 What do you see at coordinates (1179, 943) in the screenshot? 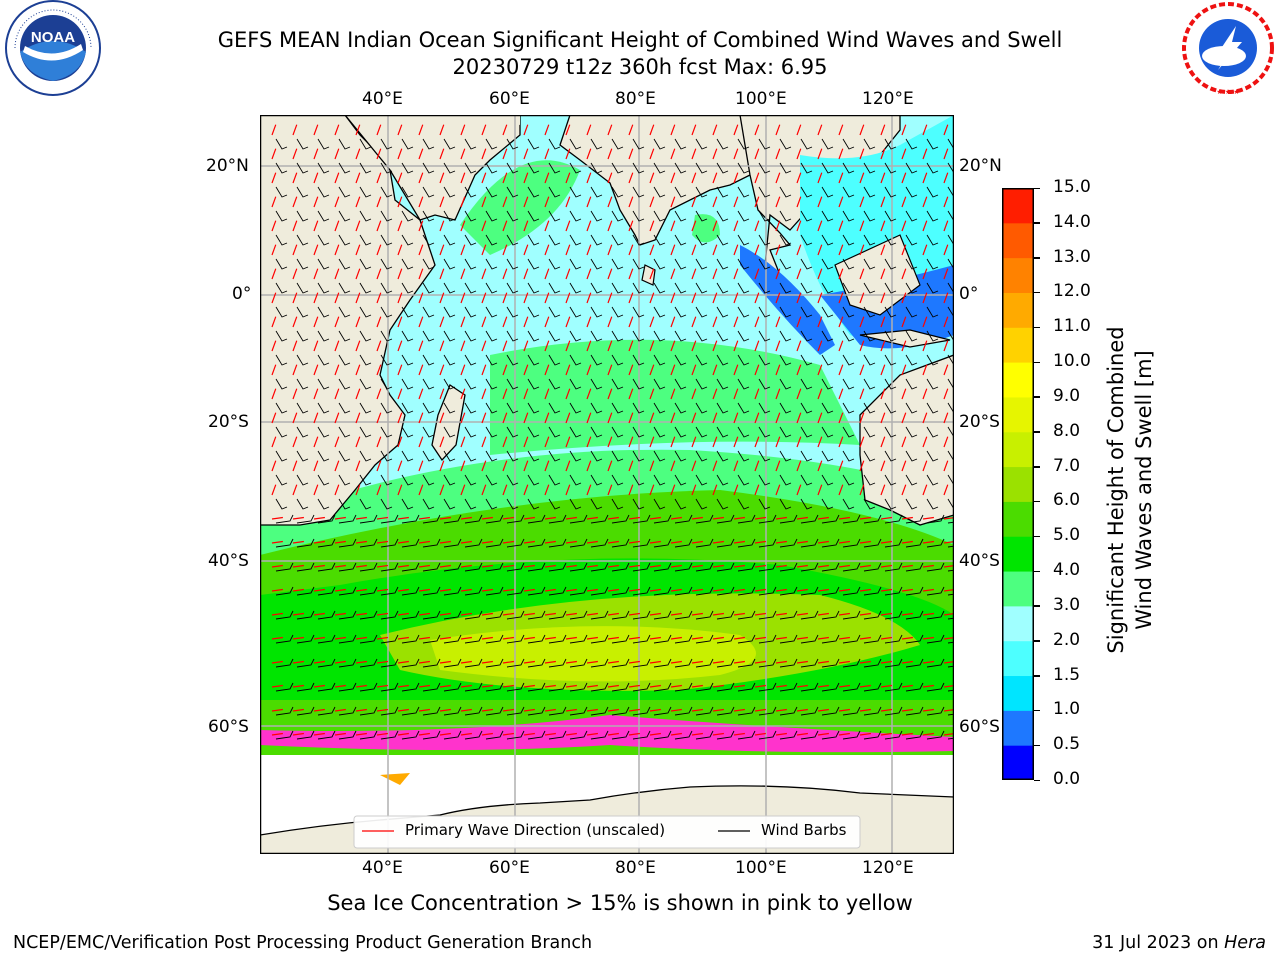
I see `footer-date: 31 Jul 2023 on Hera` at bounding box center [1179, 943].